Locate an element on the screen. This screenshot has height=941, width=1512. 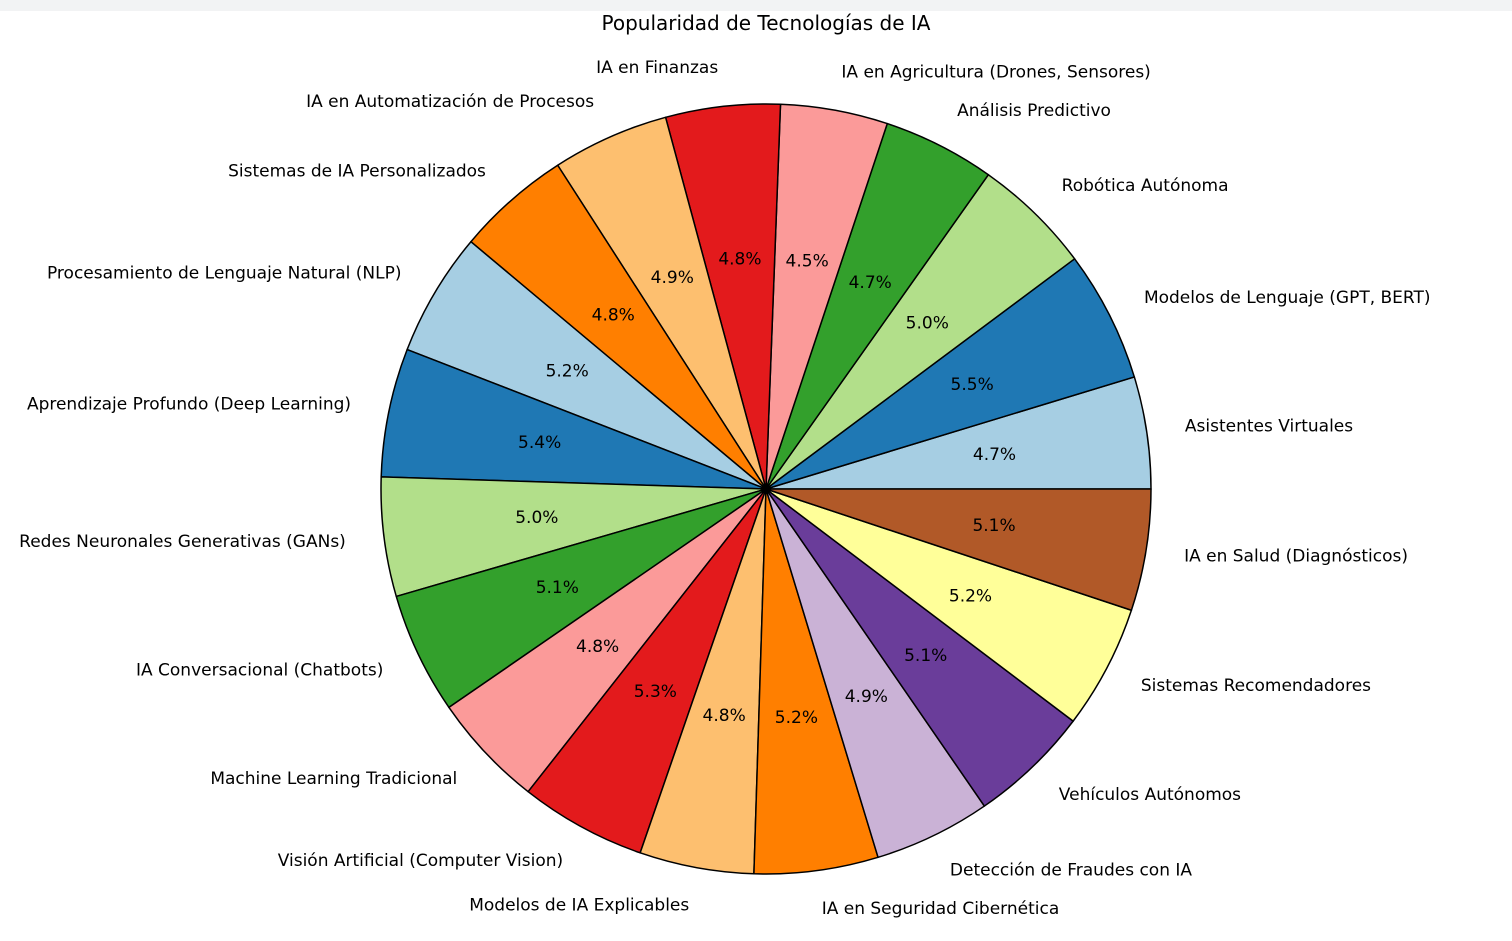
pie-slice-modelos-de-lenguaje-gpt-bert is located at coordinates (950, 374).